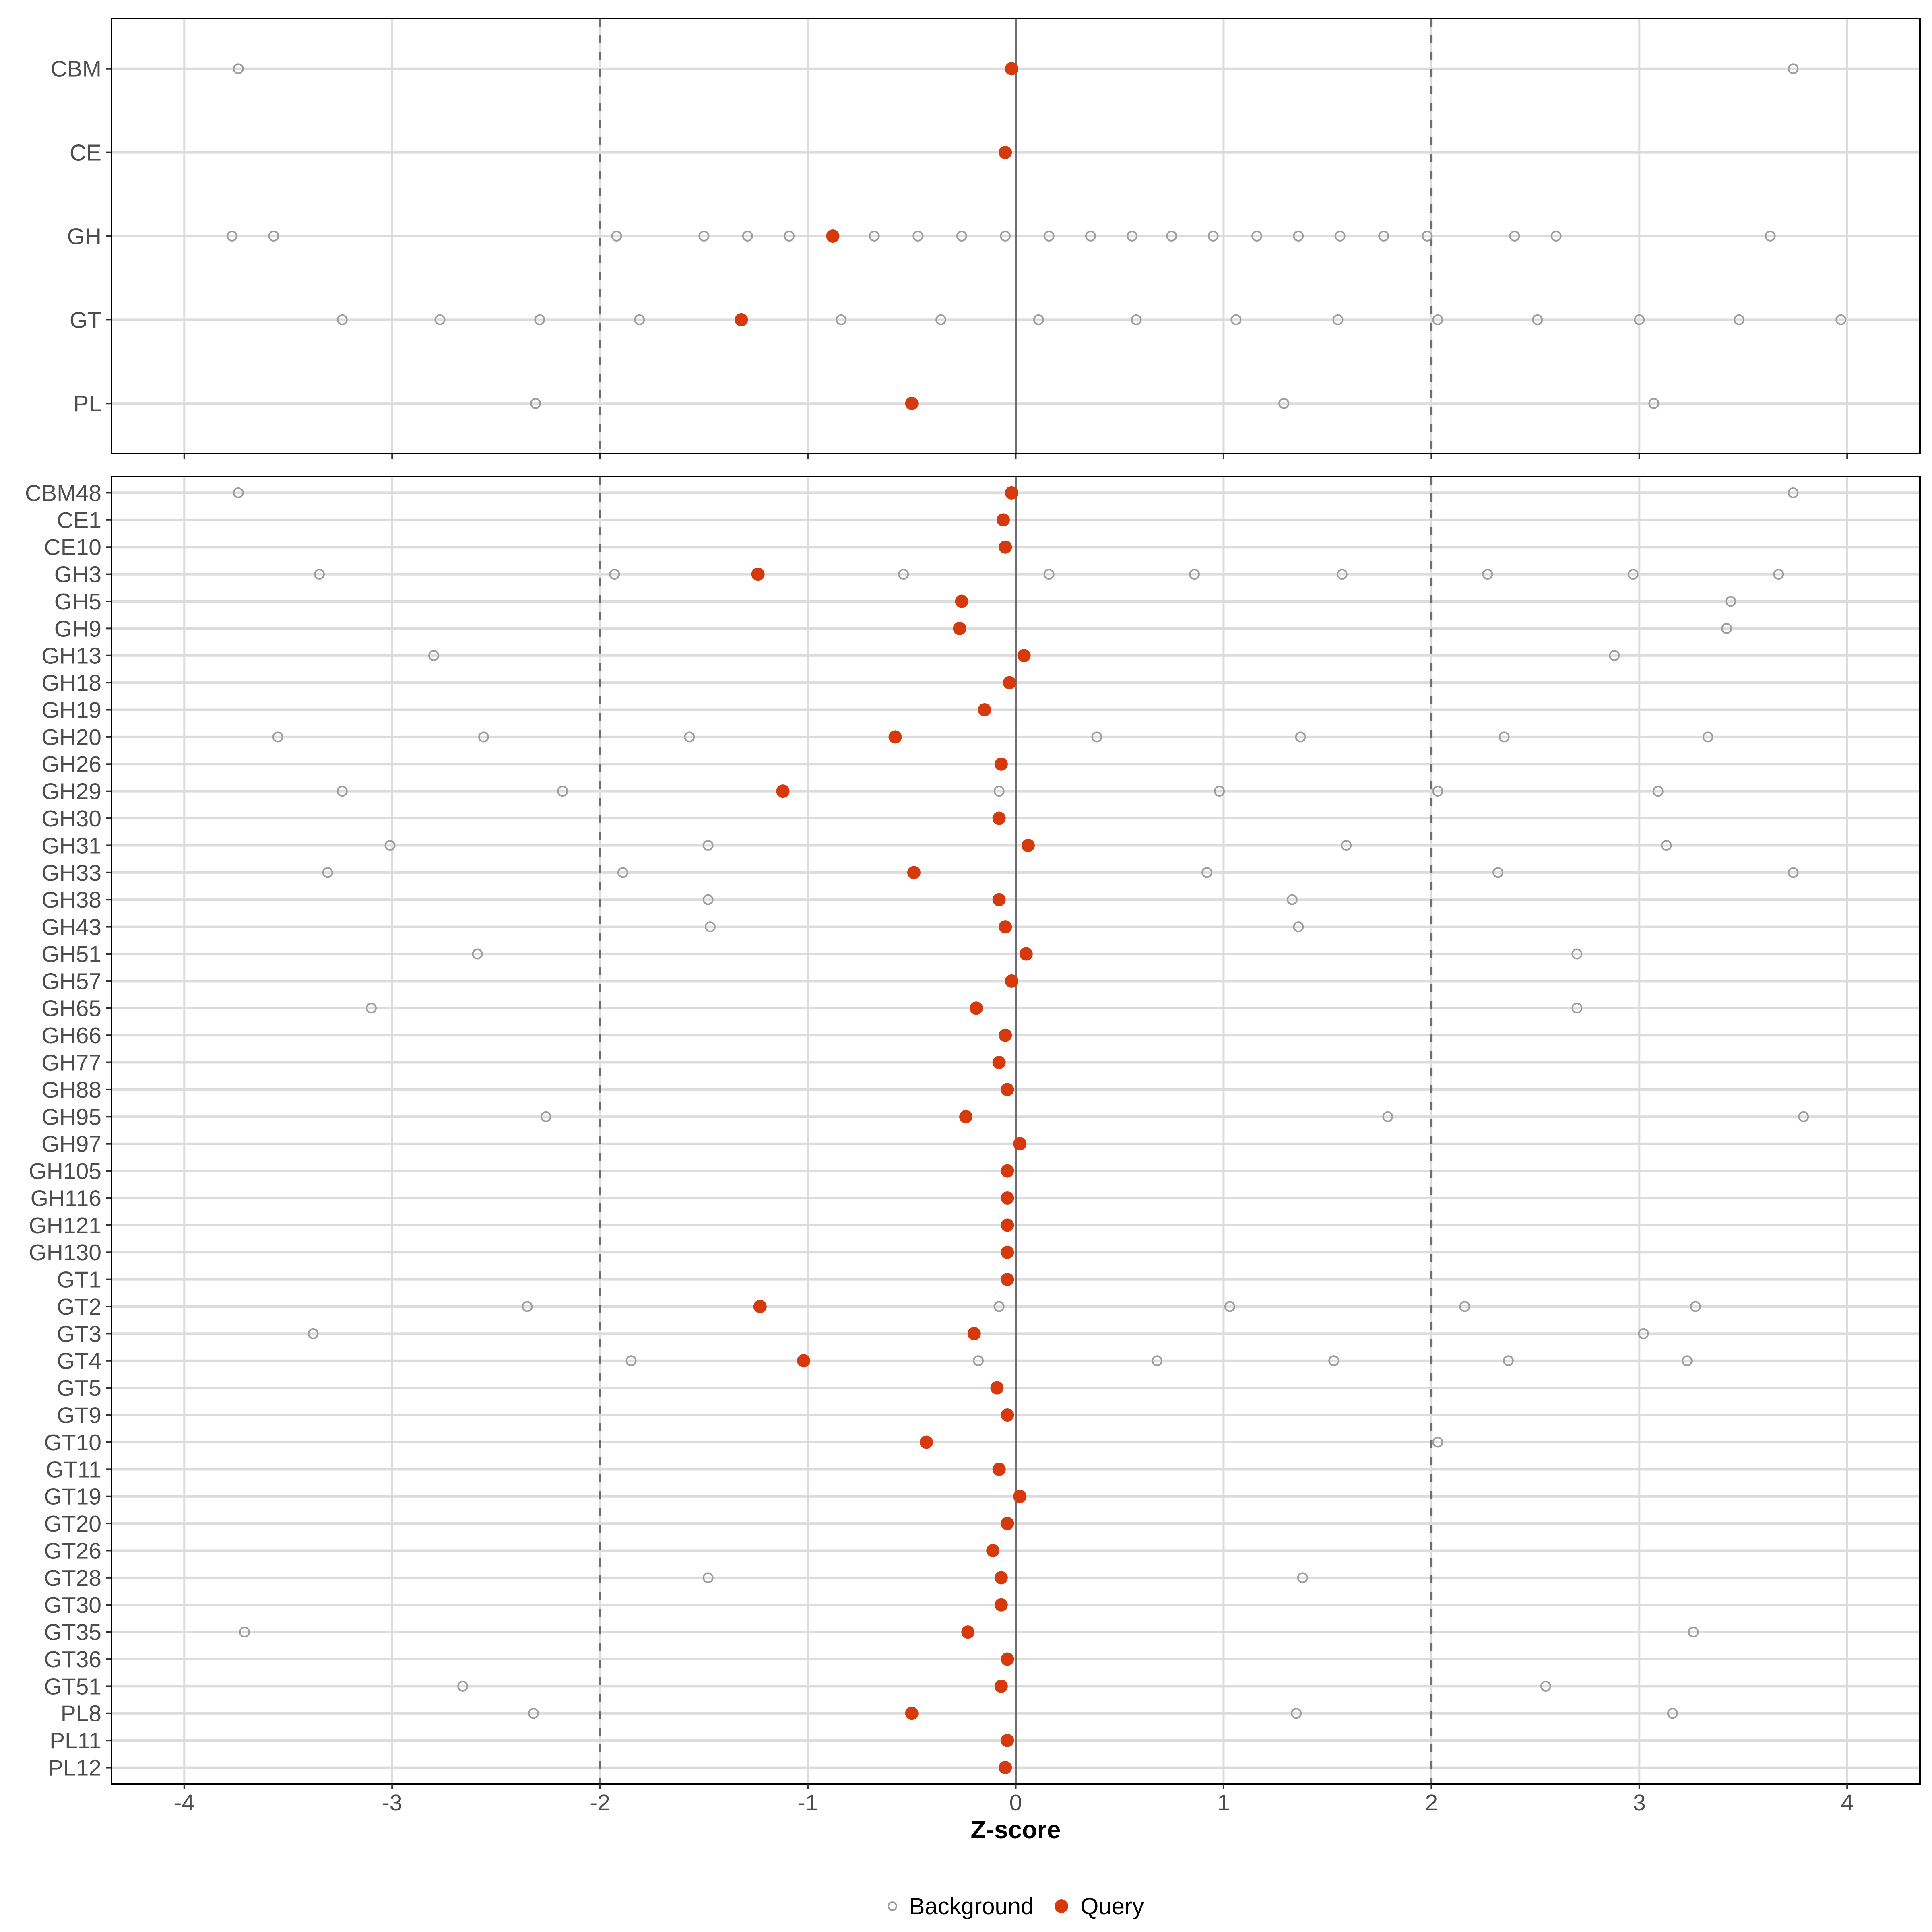 The height and width of the screenshot is (1932, 1932). Describe the element at coordinates (1015, 1906) in the screenshot. I see `legend: Background Query` at that location.